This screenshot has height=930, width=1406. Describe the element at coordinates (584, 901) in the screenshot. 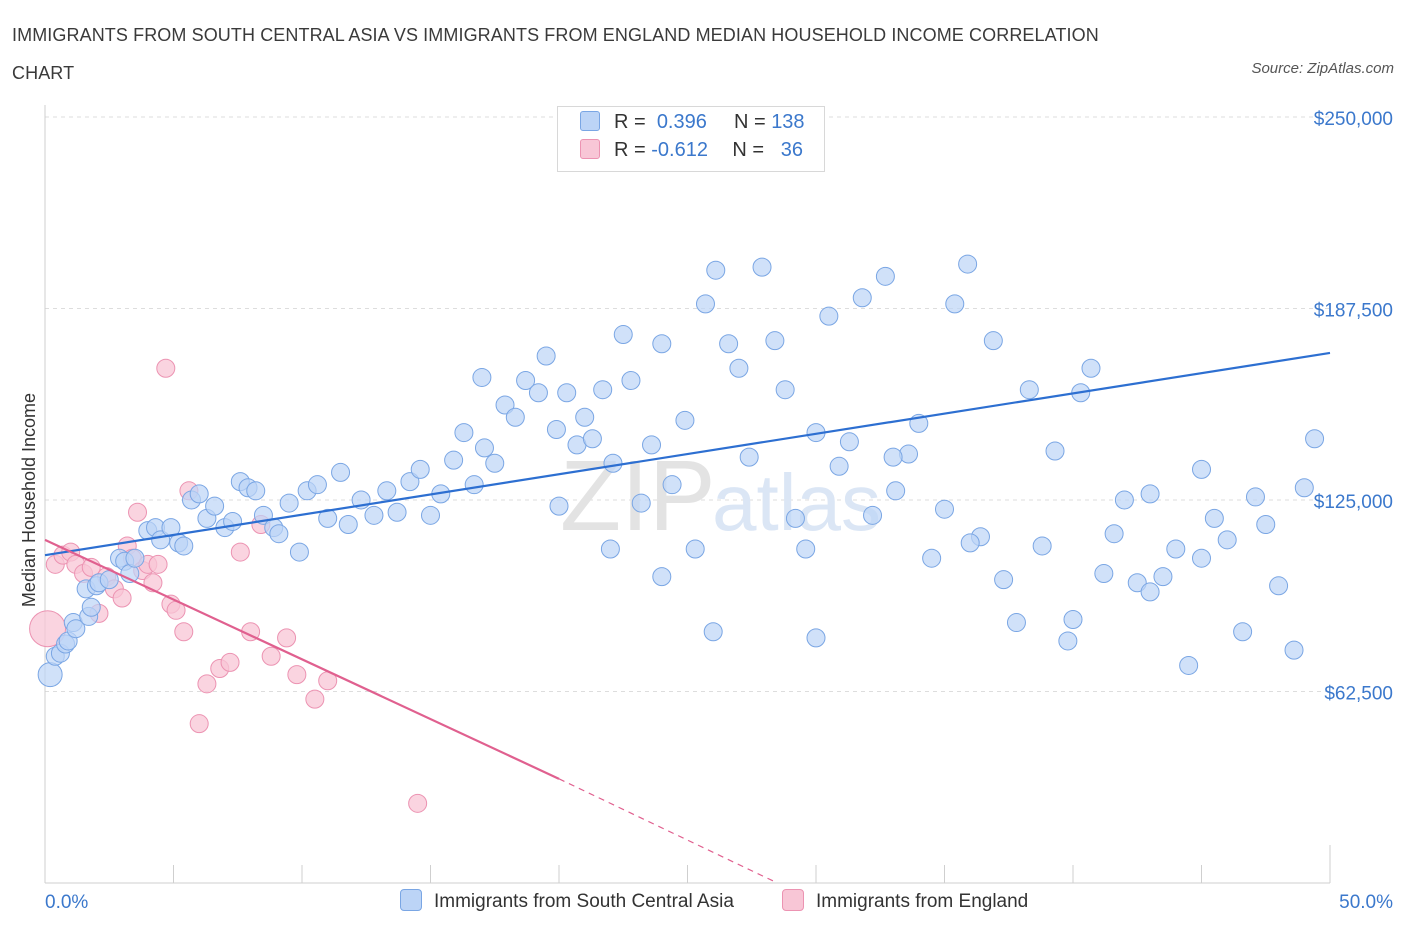

I see `bottom-legend-label-1: Immigrants from South Central Asia` at that location.